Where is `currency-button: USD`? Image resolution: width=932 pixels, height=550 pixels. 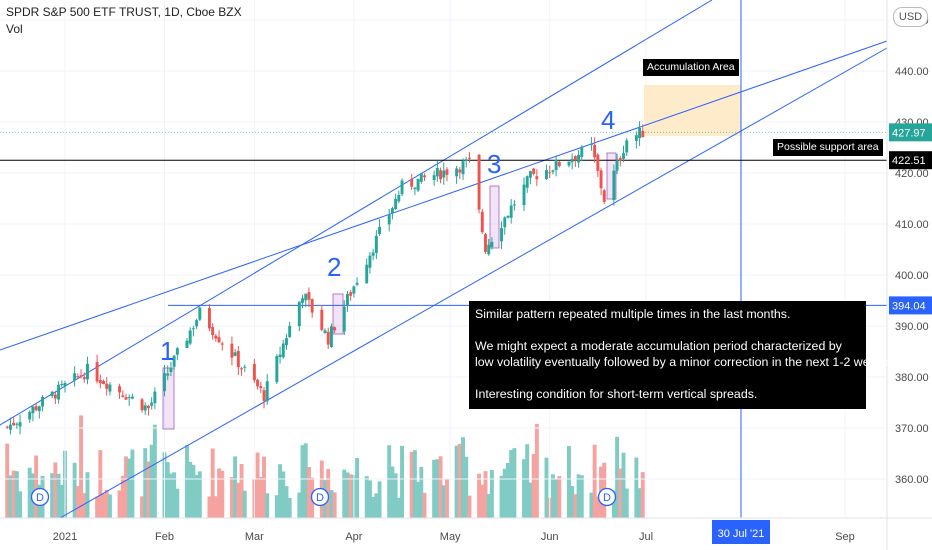
currency-button: USD is located at coordinates (910, 17).